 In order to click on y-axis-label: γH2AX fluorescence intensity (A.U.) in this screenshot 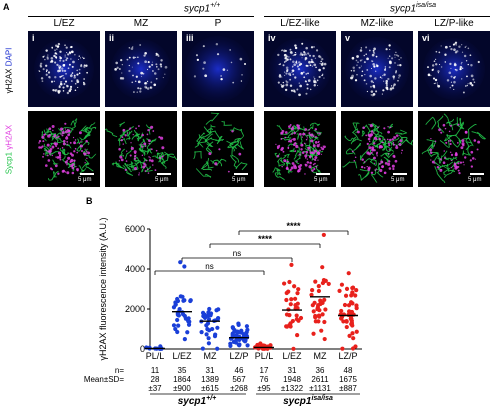, I will do `click(103, 288)`.